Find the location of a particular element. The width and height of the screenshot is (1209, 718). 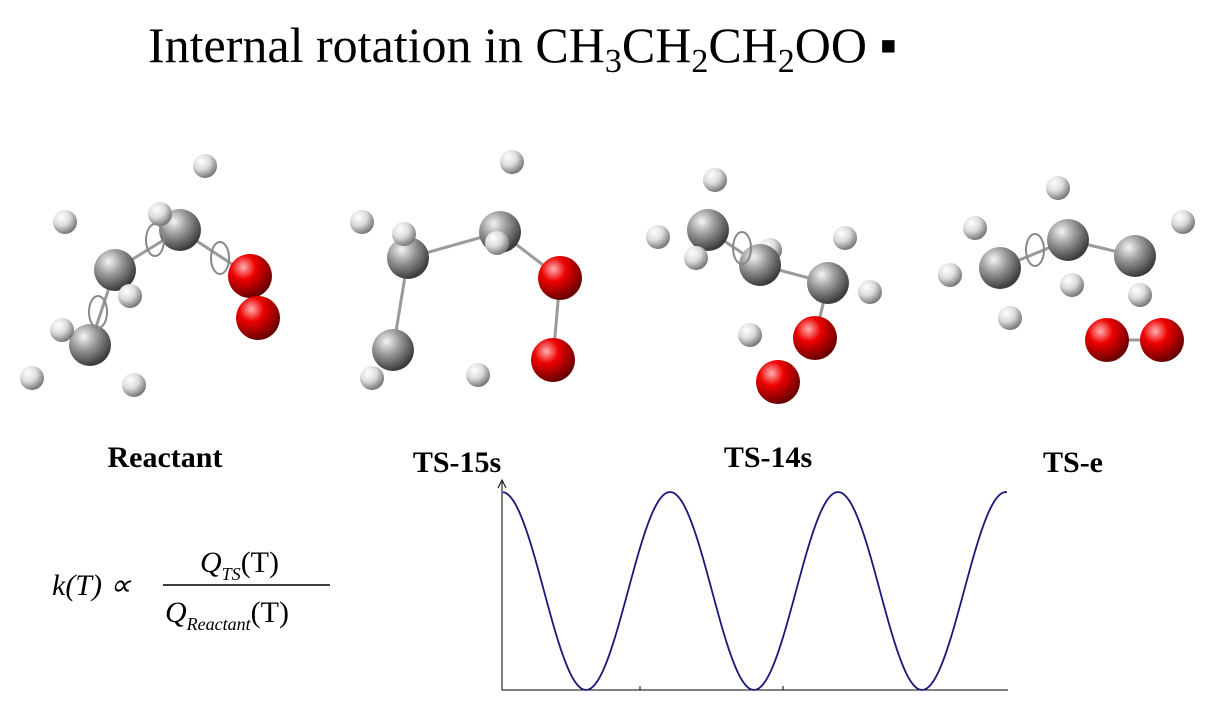

formula-denominator: QReactant(T) is located at coordinates (227, 615).